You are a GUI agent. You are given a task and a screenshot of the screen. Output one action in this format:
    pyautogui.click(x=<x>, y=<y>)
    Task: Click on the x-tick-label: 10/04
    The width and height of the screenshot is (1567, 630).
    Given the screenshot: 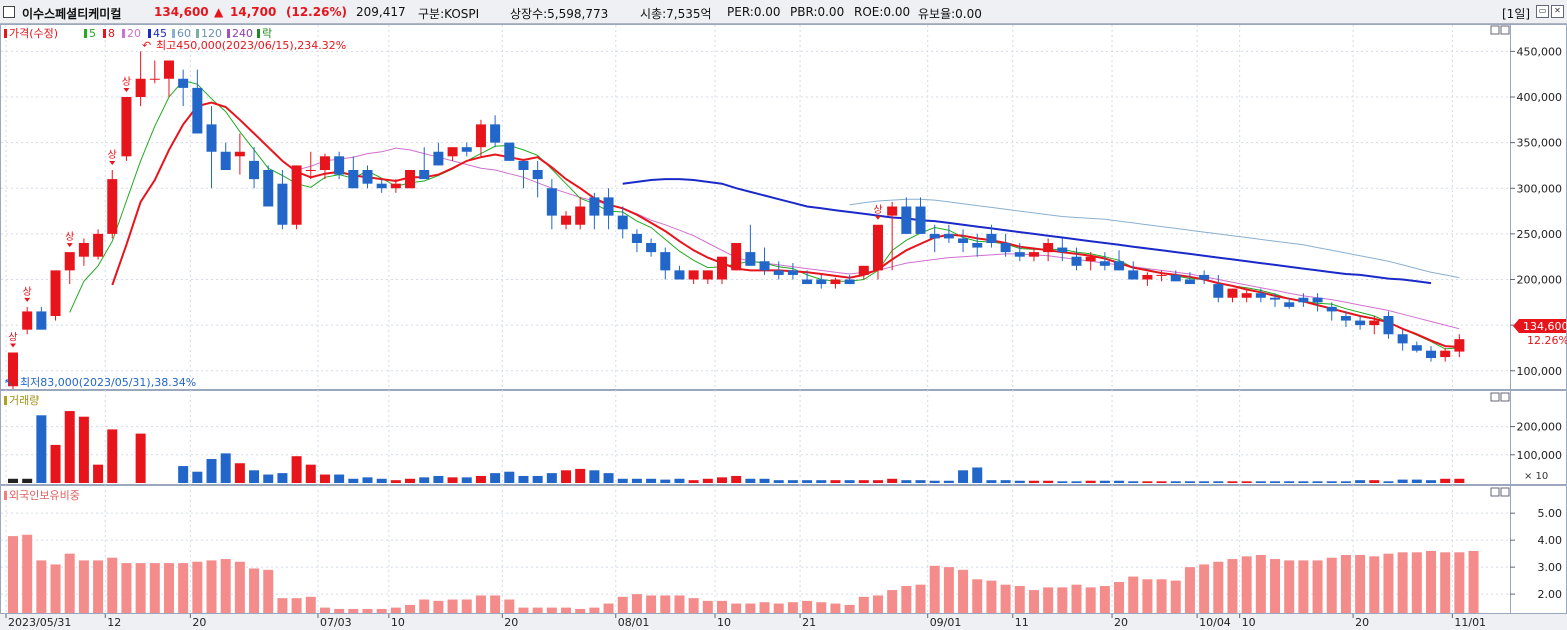 What is the action you would take?
    pyautogui.click(x=1215, y=622)
    